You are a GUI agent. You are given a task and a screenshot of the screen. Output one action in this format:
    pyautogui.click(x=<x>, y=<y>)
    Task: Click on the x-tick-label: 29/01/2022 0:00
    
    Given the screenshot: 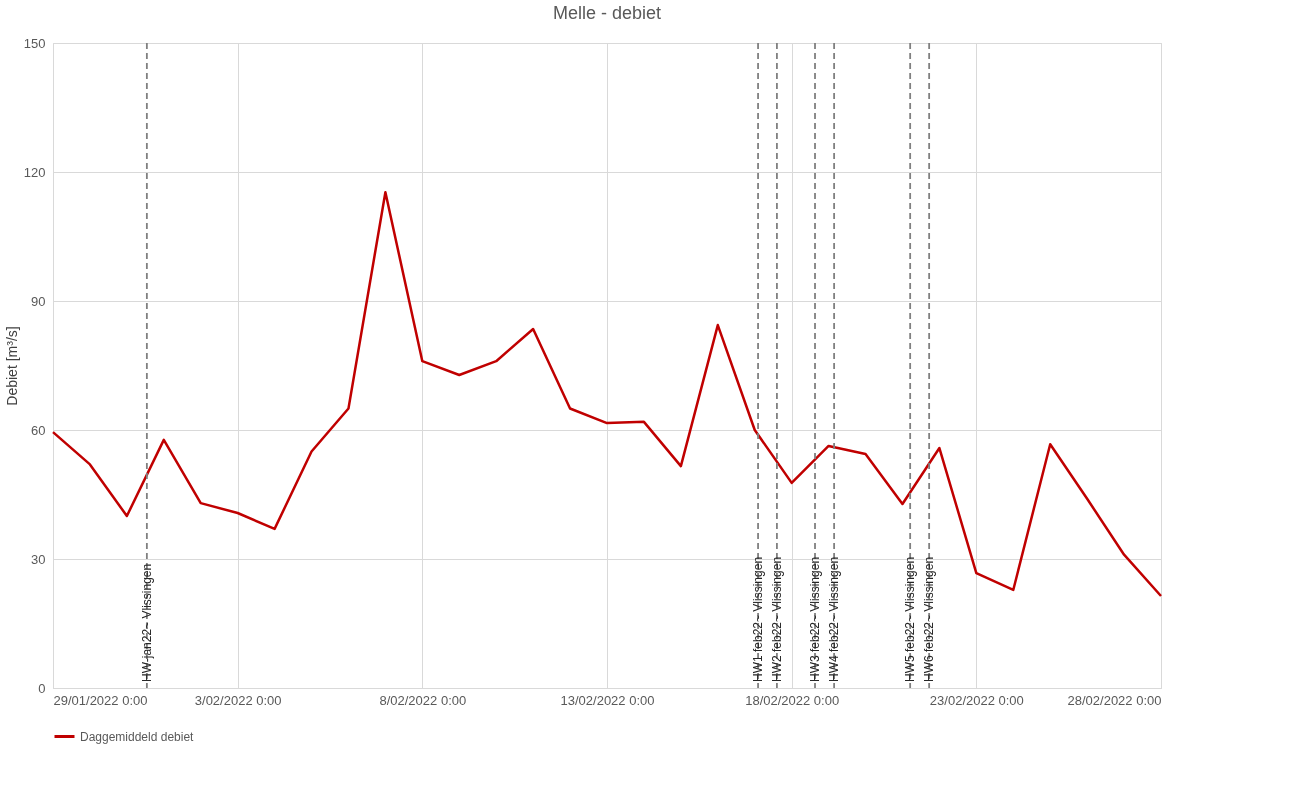 What is the action you would take?
    pyautogui.click(x=100, y=700)
    